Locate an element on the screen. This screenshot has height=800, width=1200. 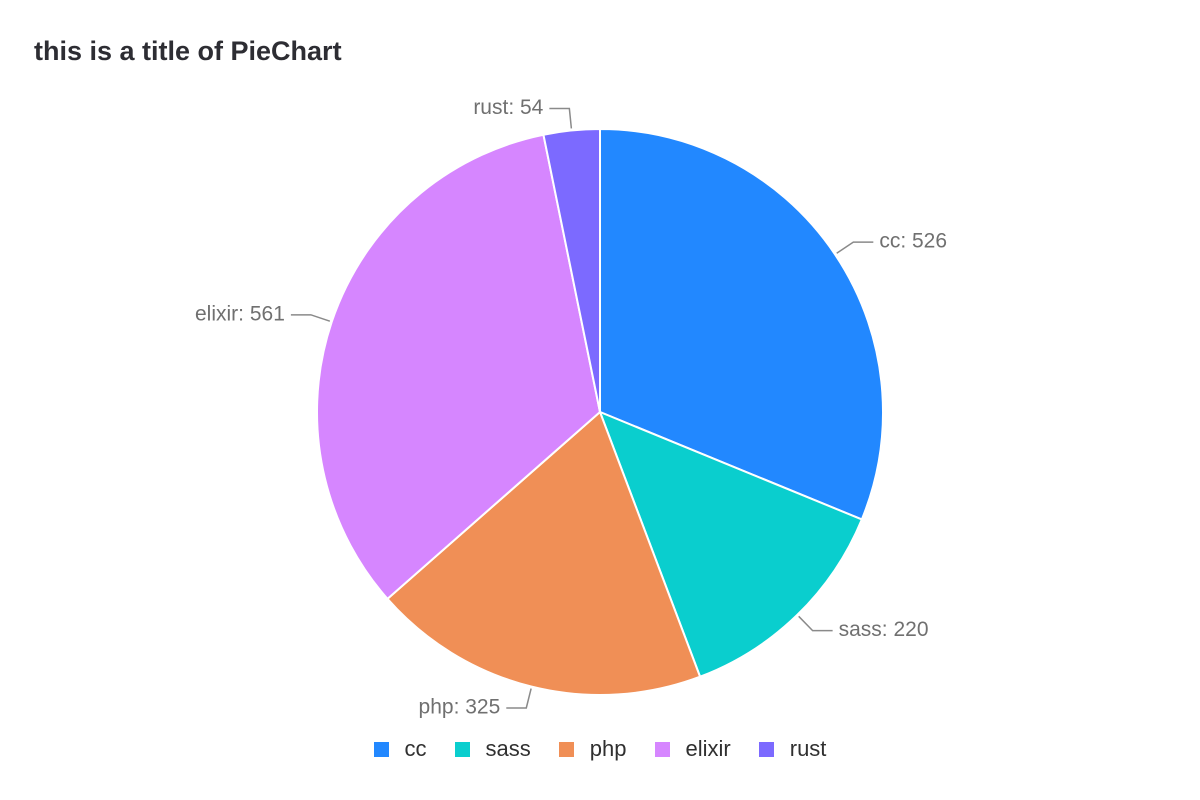
legend-label-rust: rust is located at coordinates (808, 748).